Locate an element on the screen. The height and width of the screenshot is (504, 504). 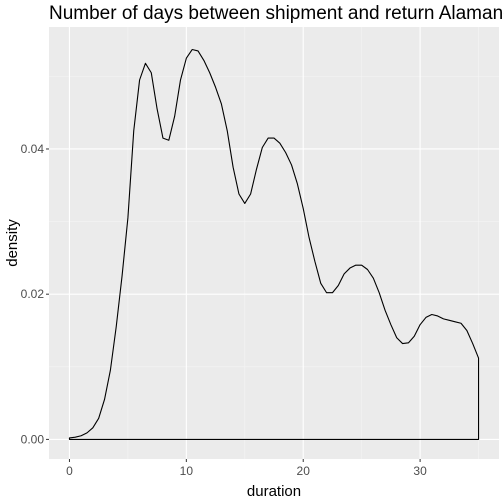
x-tick-label: 20 is located at coordinates (304, 471).